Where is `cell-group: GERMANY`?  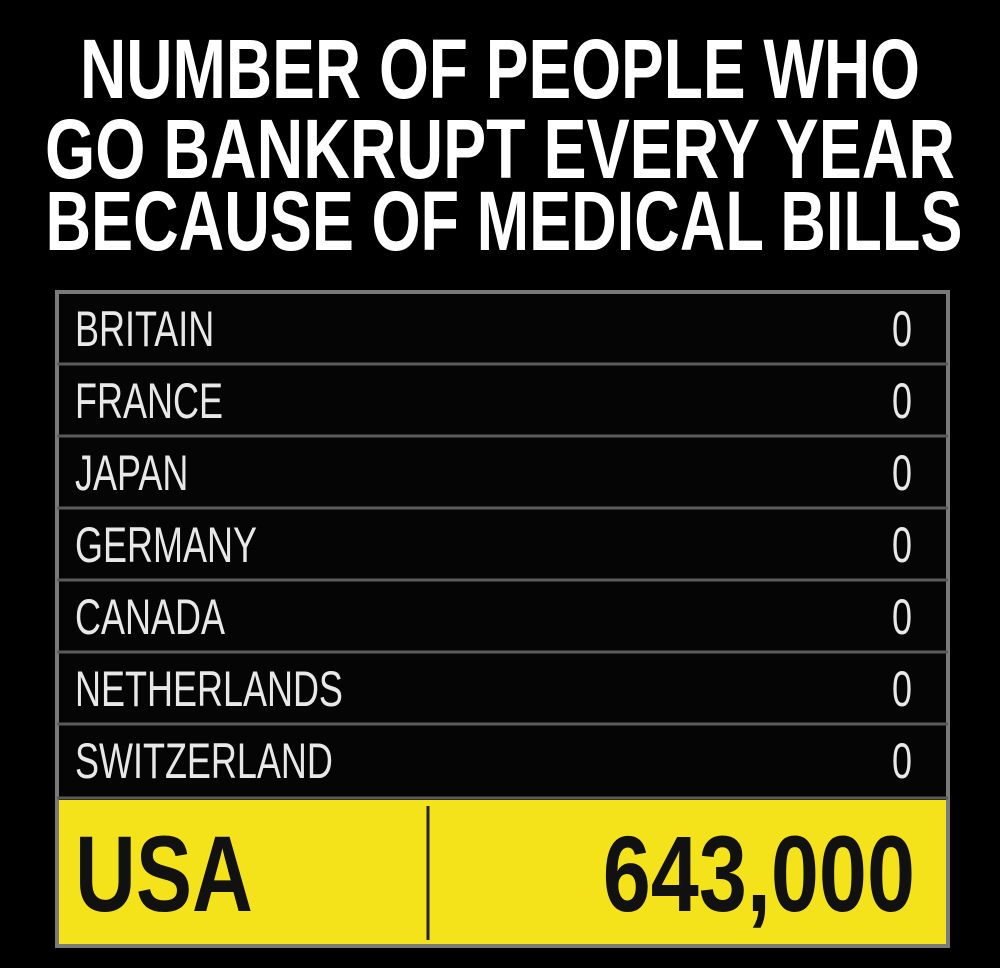
cell-group: GERMANY is located at coordinates (166, 545).